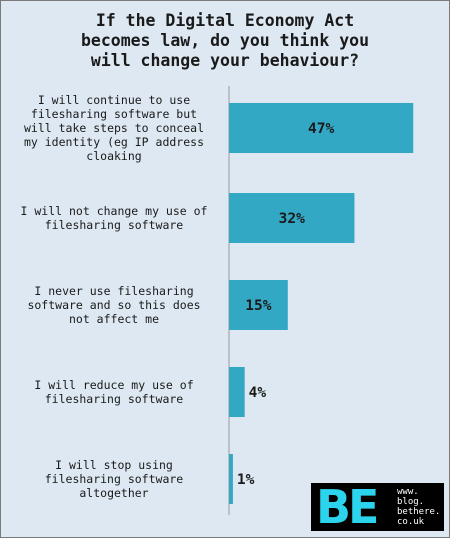 This screenshot has height=538, width=450. Describe the element at coordinates (258, 393) in the screenshot. I see `bar-value-label: 4%` at that location.